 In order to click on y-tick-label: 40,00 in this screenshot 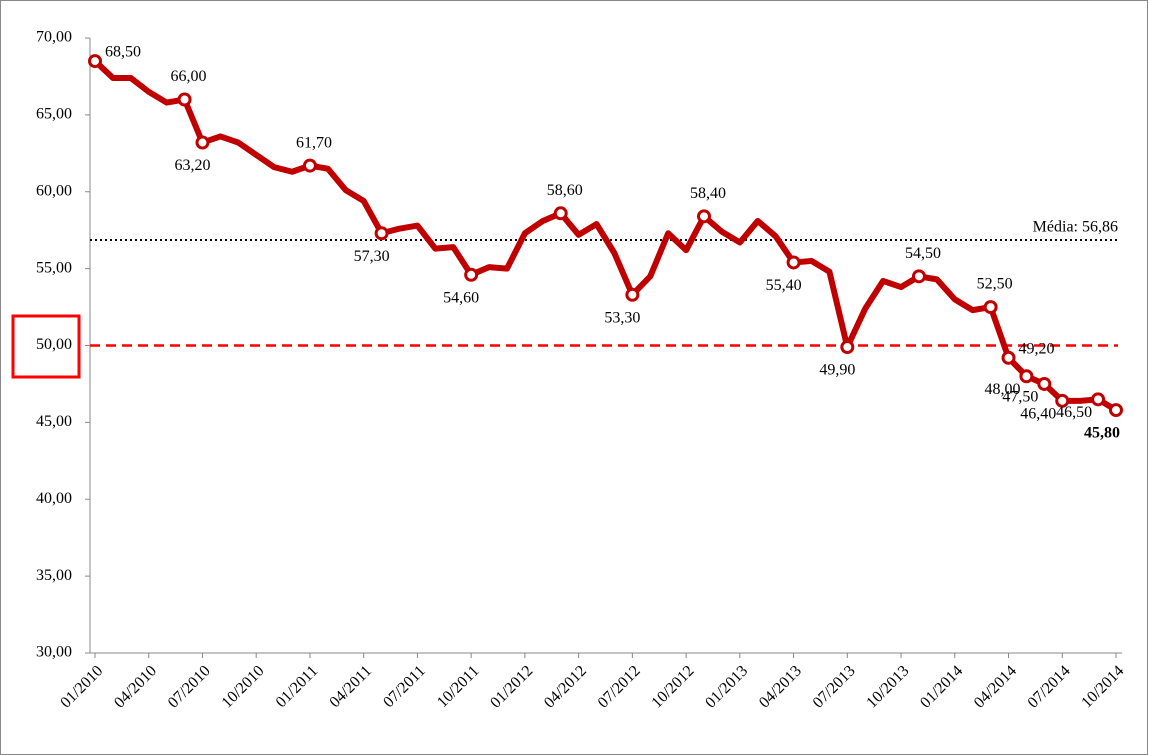, I will do `click(54, 498)`.